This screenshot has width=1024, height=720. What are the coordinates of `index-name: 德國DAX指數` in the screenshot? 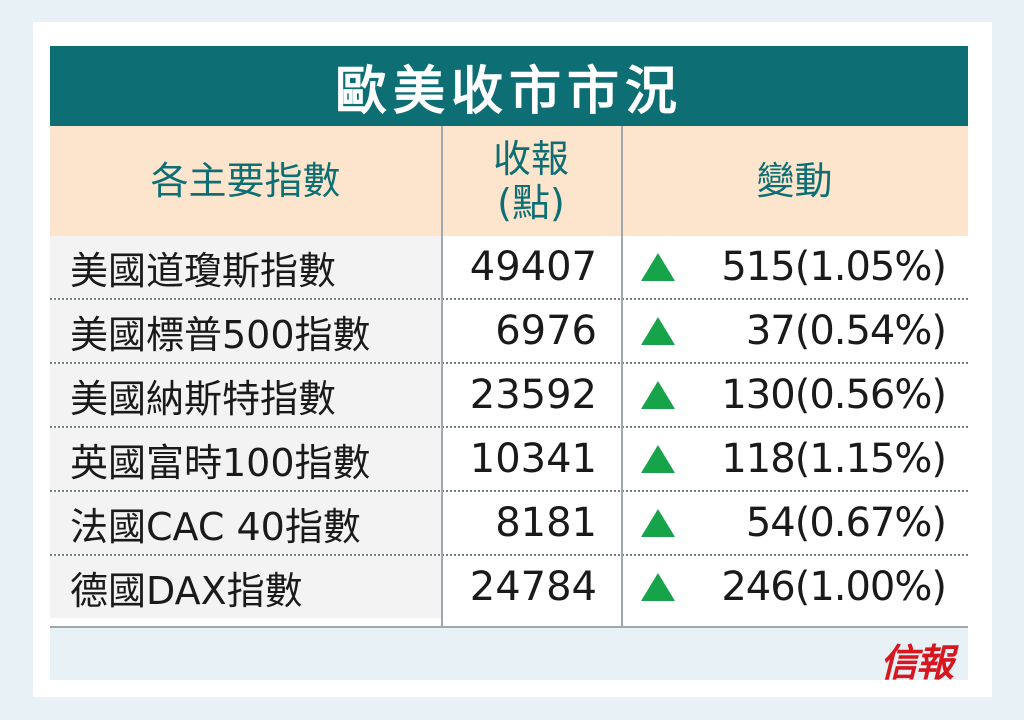 It's located at (245, 587).